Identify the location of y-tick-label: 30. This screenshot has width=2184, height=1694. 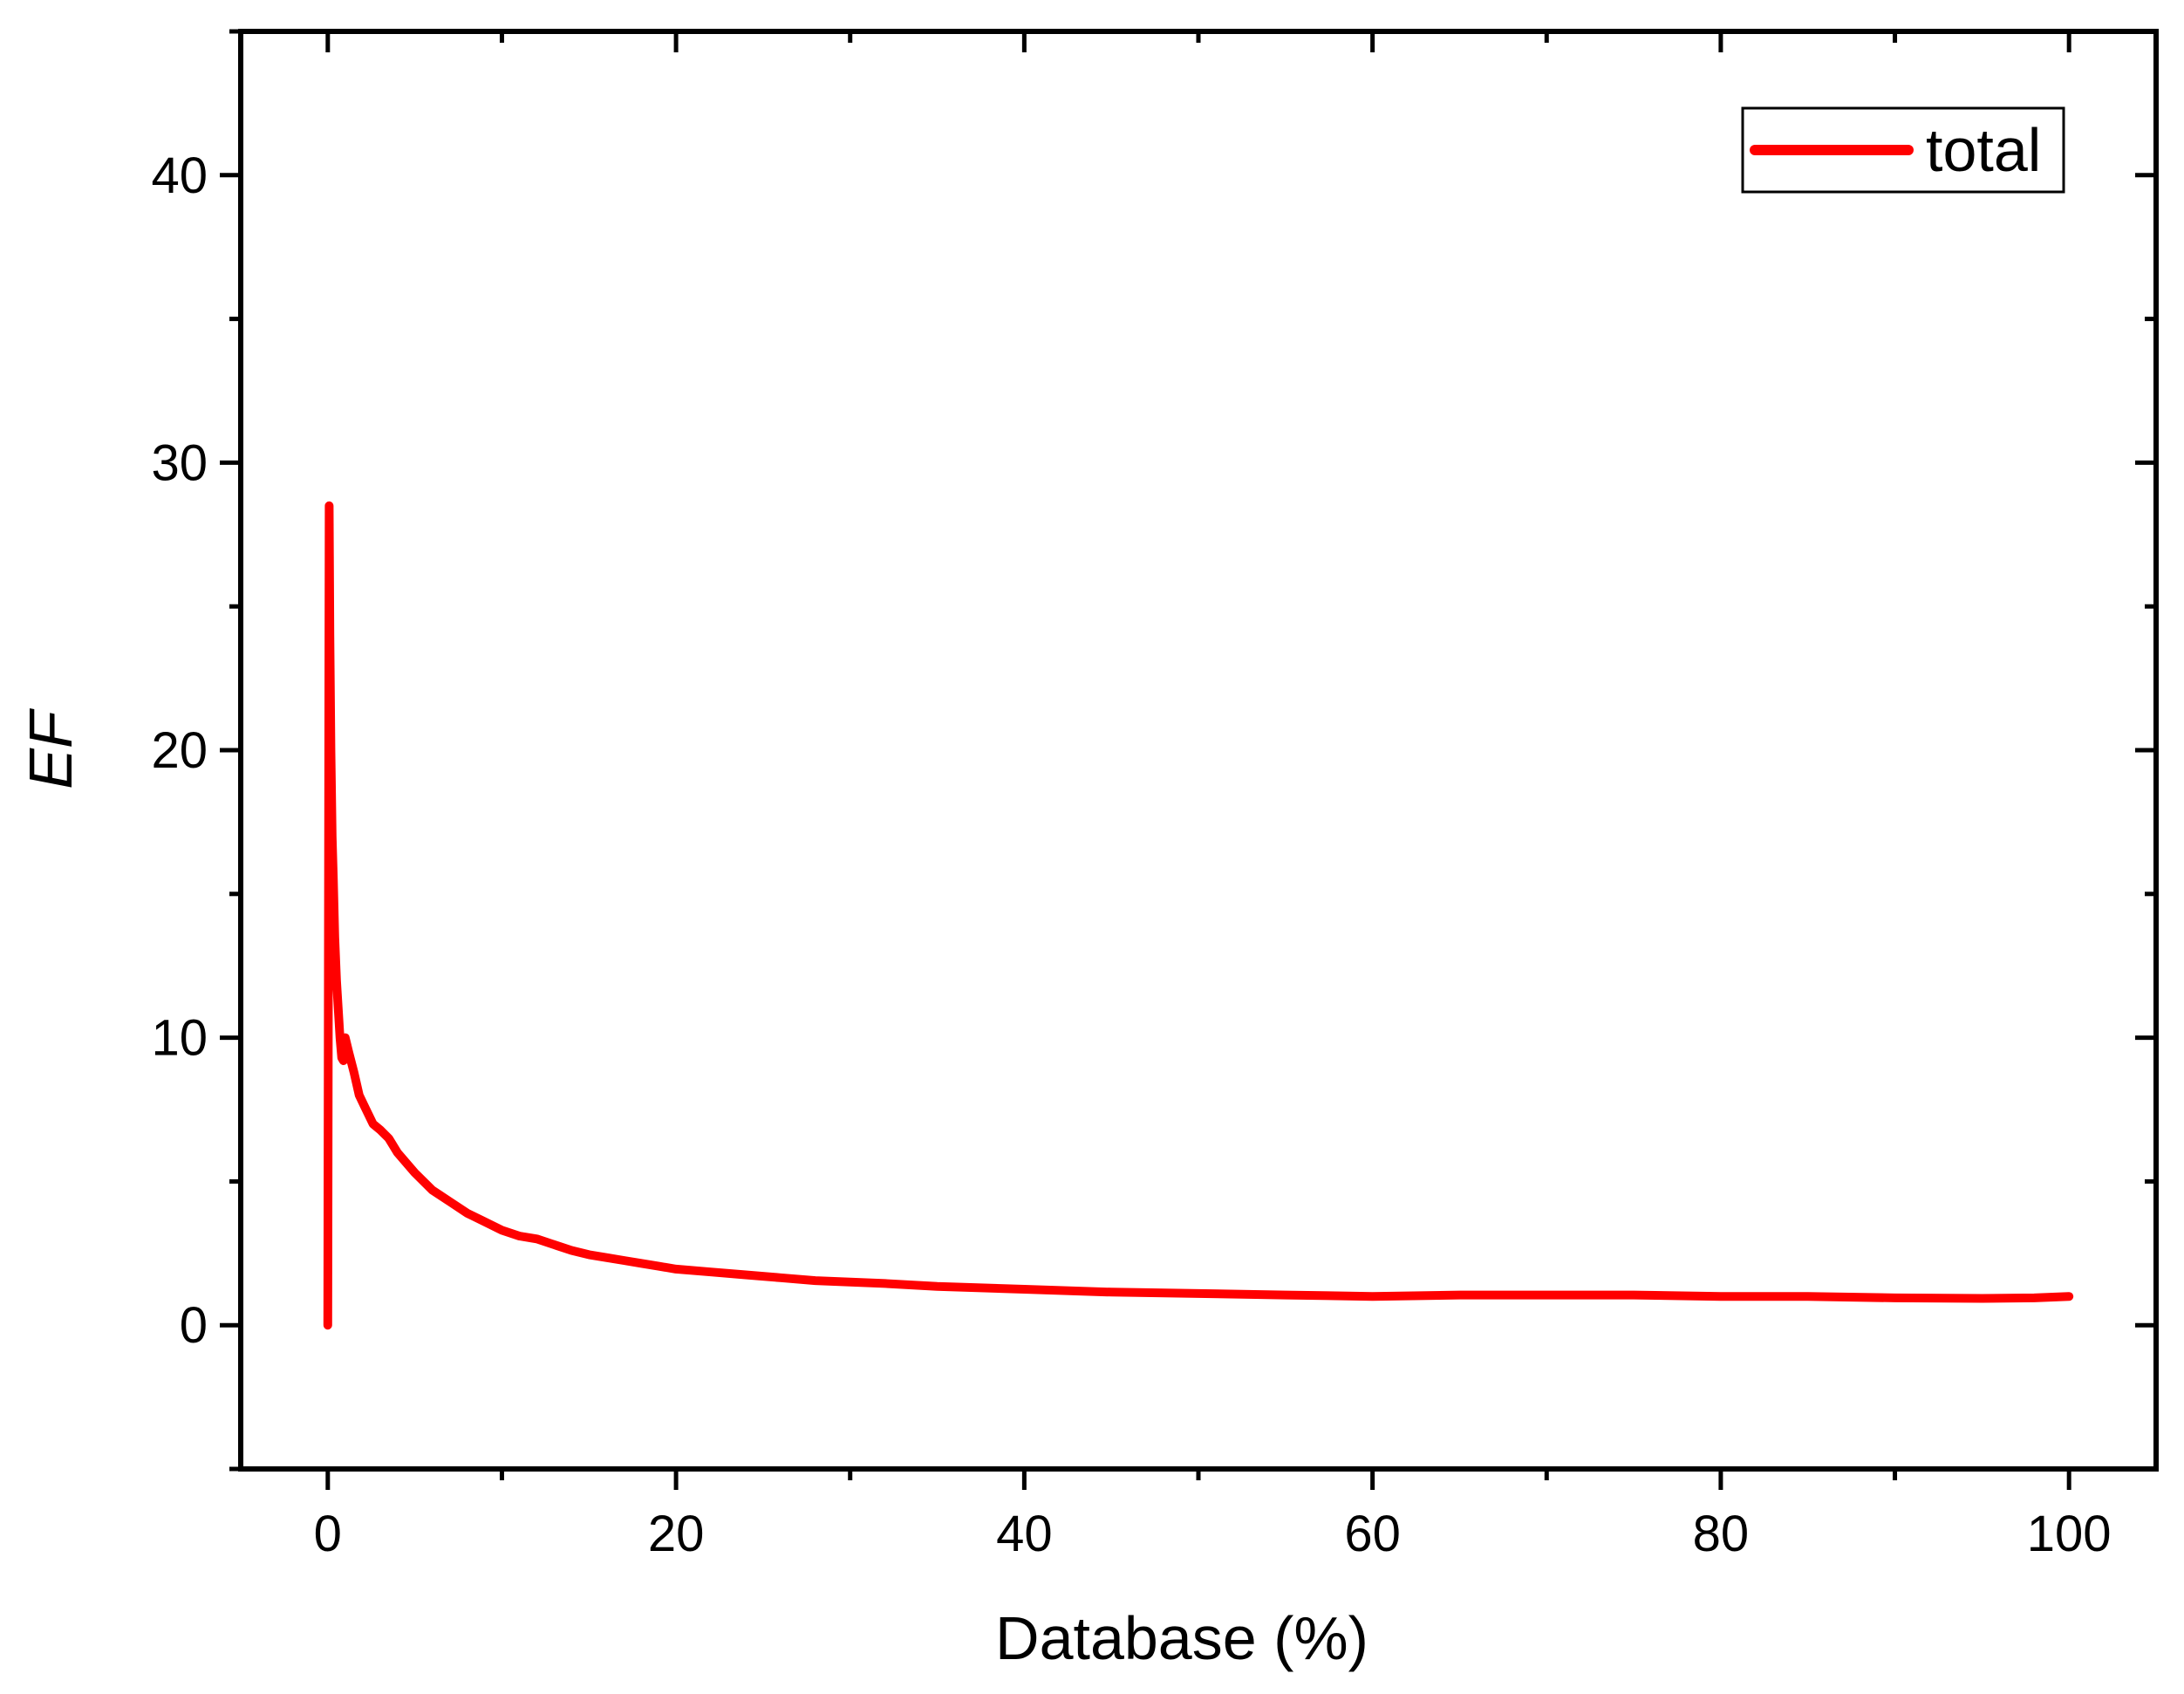
(179, 462).